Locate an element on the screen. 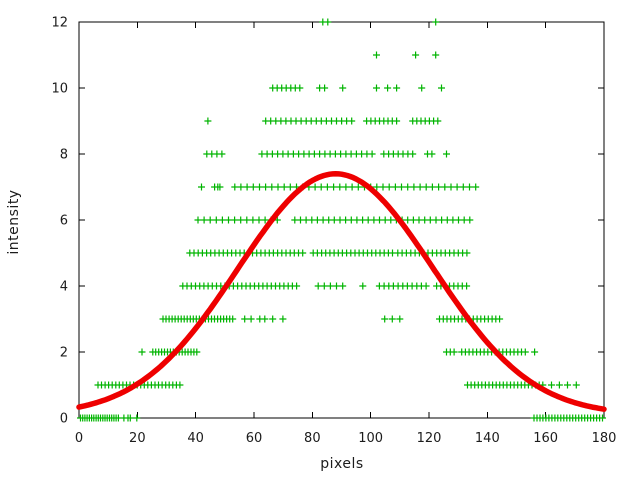 The height and width of the screenshot is (480, 640). y-axis-title: intensity is located at coordinates (14, 222).